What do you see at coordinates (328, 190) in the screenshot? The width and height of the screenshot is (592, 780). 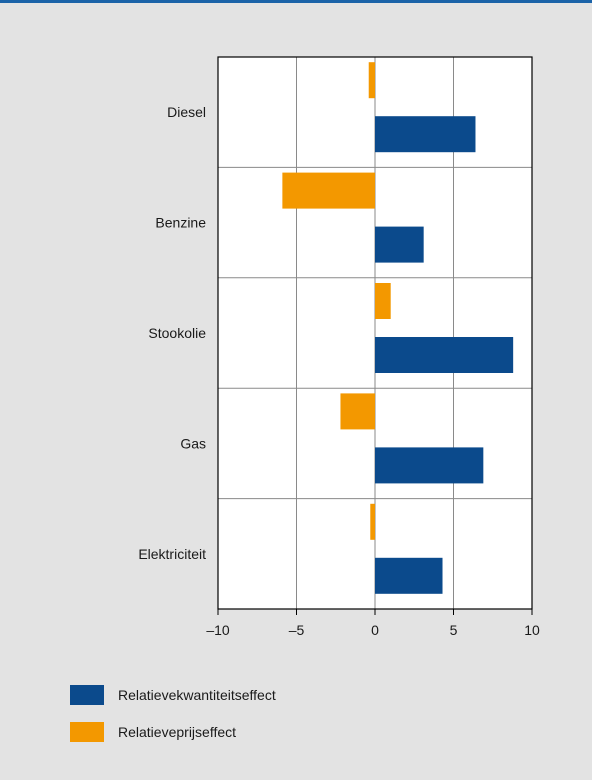 I see `bar-price-benzine` at bounding box center [328, 190].